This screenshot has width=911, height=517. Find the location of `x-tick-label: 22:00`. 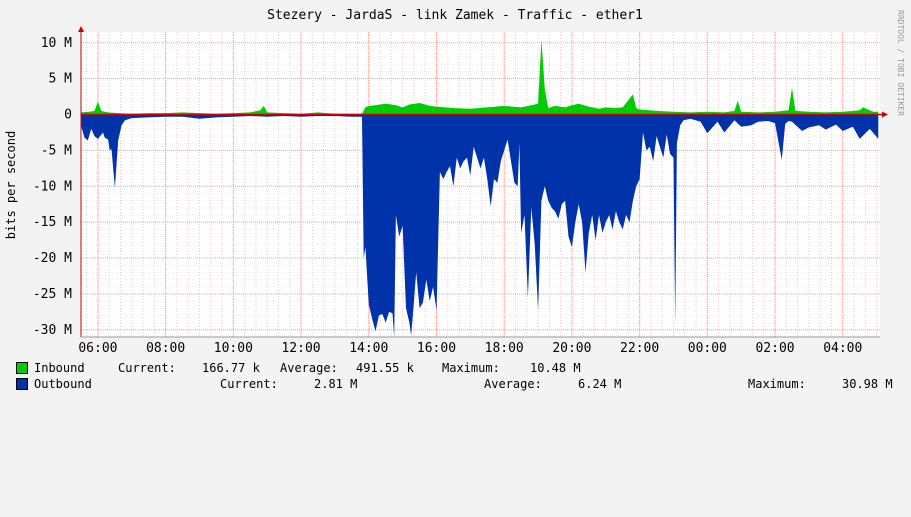

x-tick-label: 22:00 is located at coordinates (639, 348).